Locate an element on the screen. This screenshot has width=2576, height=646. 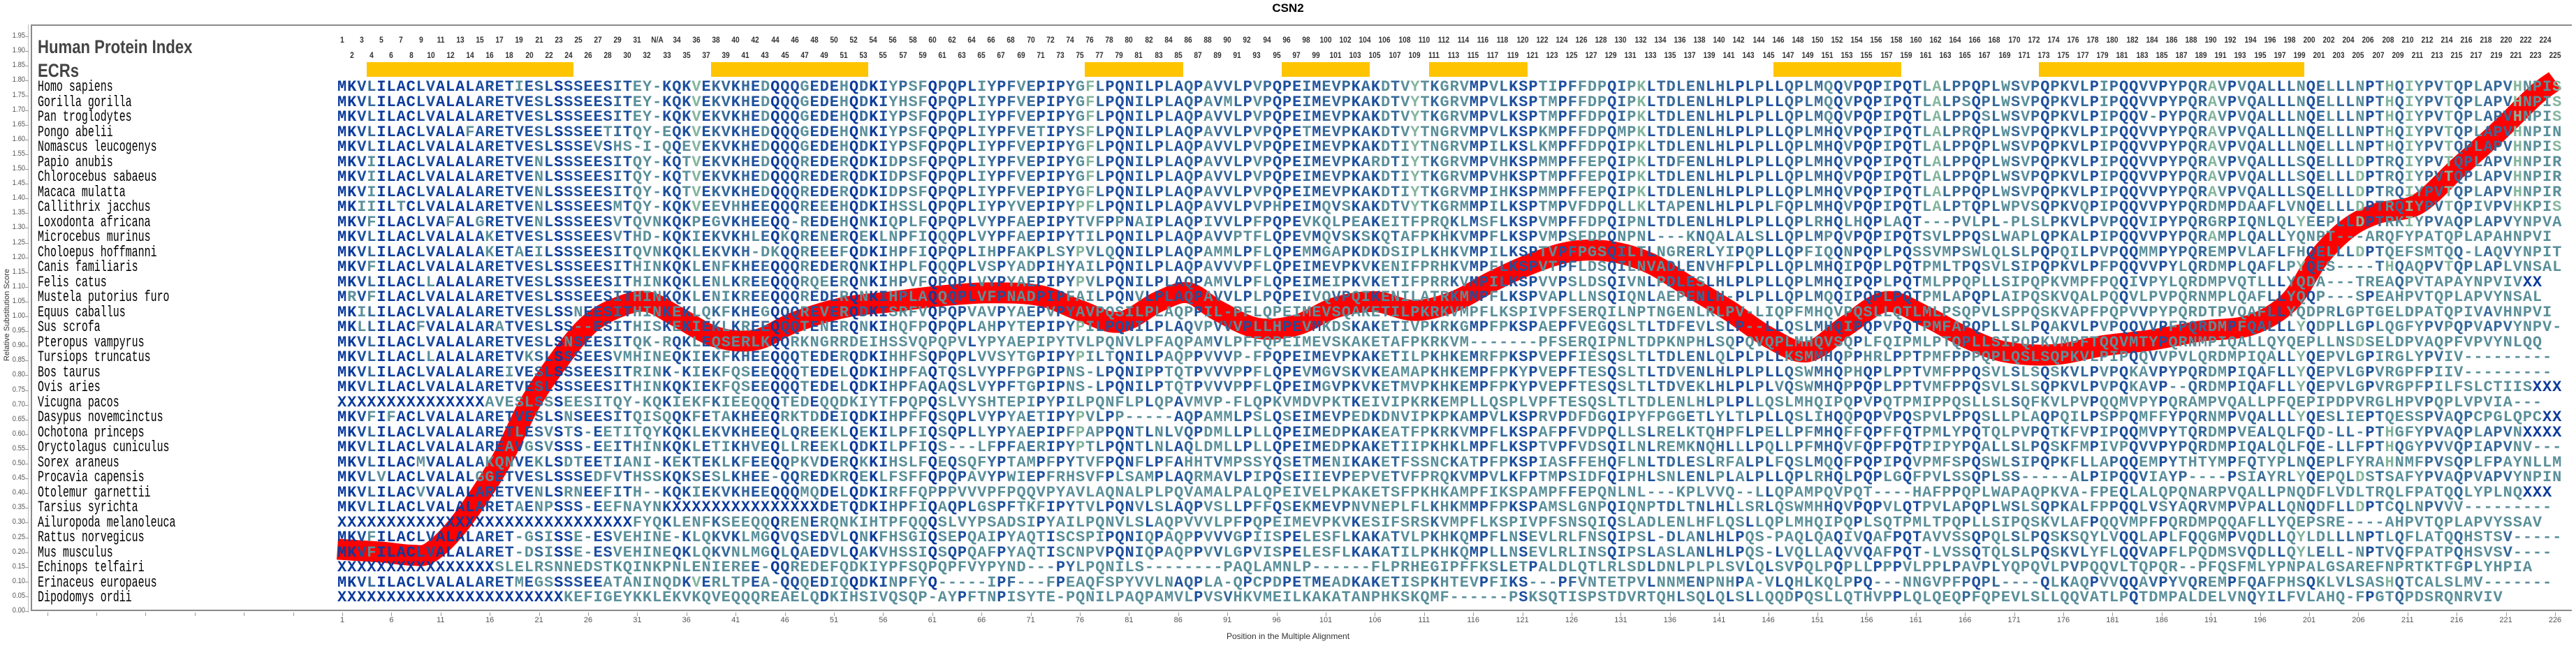
residue: - is located at coordinates (657, 162).